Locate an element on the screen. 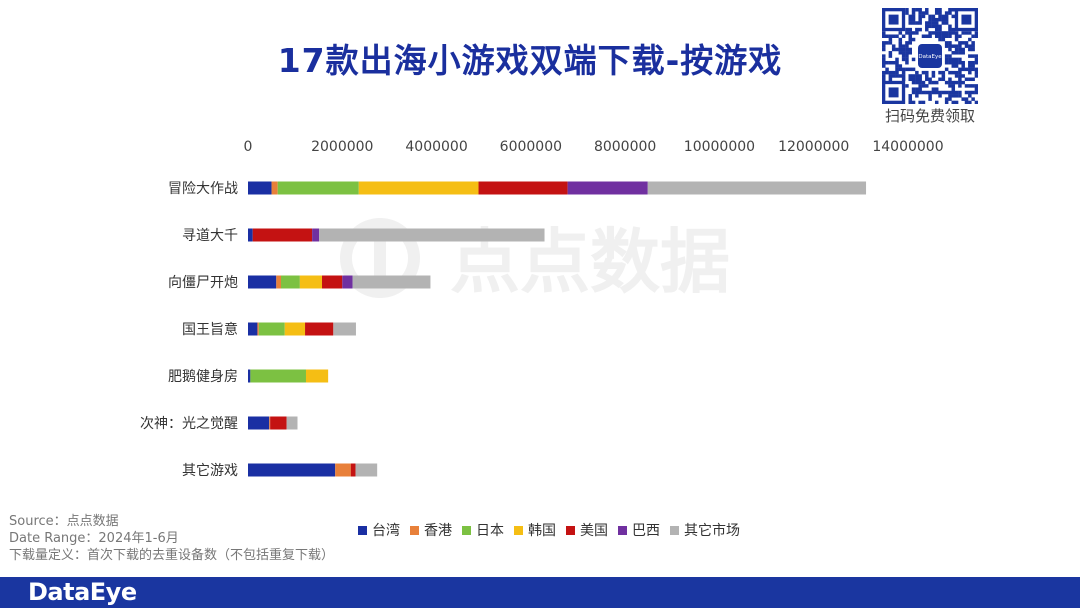 Image resolution: width=1080 pixels, height=608 pixels. qr-finder is located at coordinates (893, 92).